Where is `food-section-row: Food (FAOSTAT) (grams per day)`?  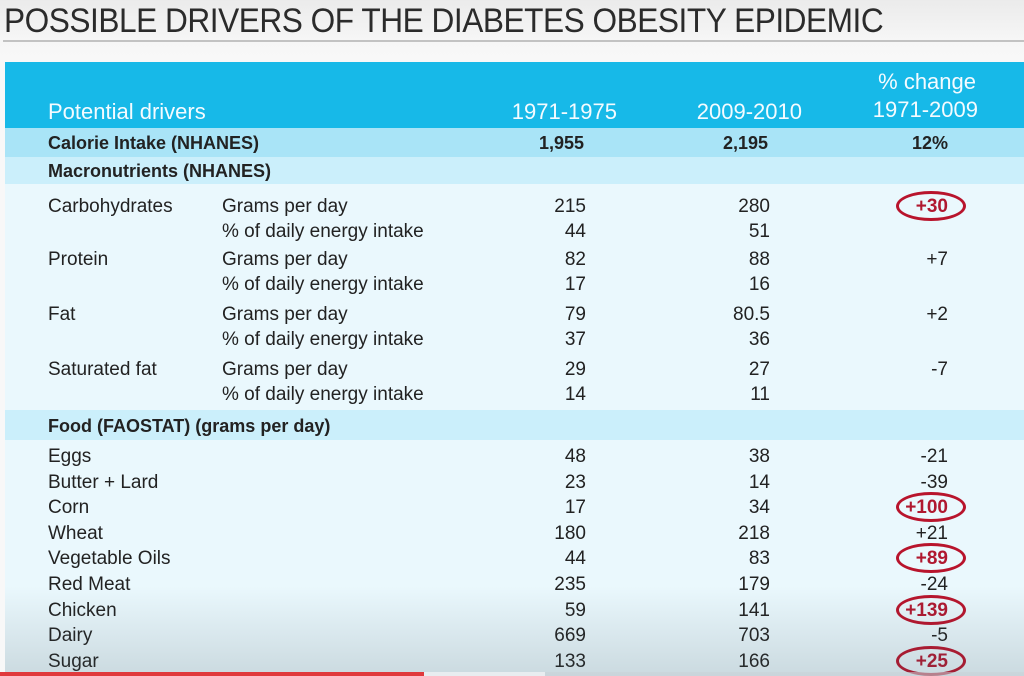
food-section-row: Food (FAOSTAT) (grams per day) is located at coordinates (514, 426).